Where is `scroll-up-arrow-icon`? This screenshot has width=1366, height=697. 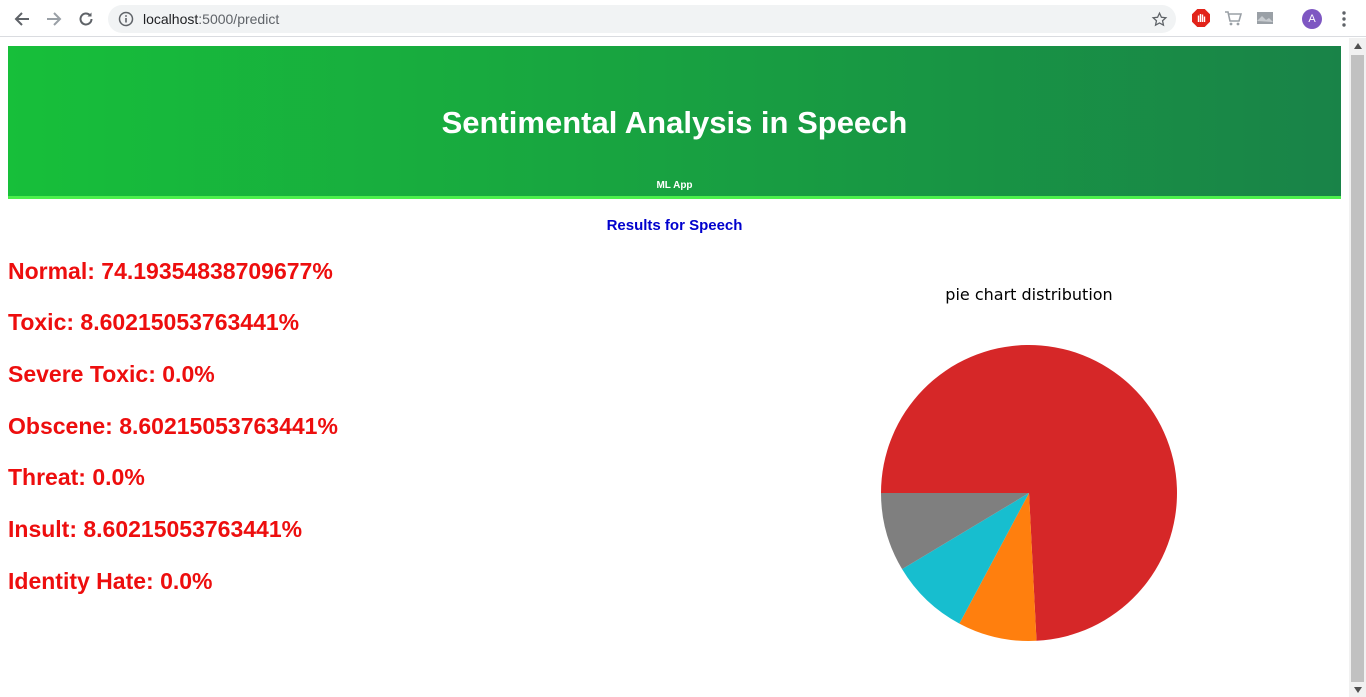
scroll-up-arrow-icon is located at coordinates (1357, 45).